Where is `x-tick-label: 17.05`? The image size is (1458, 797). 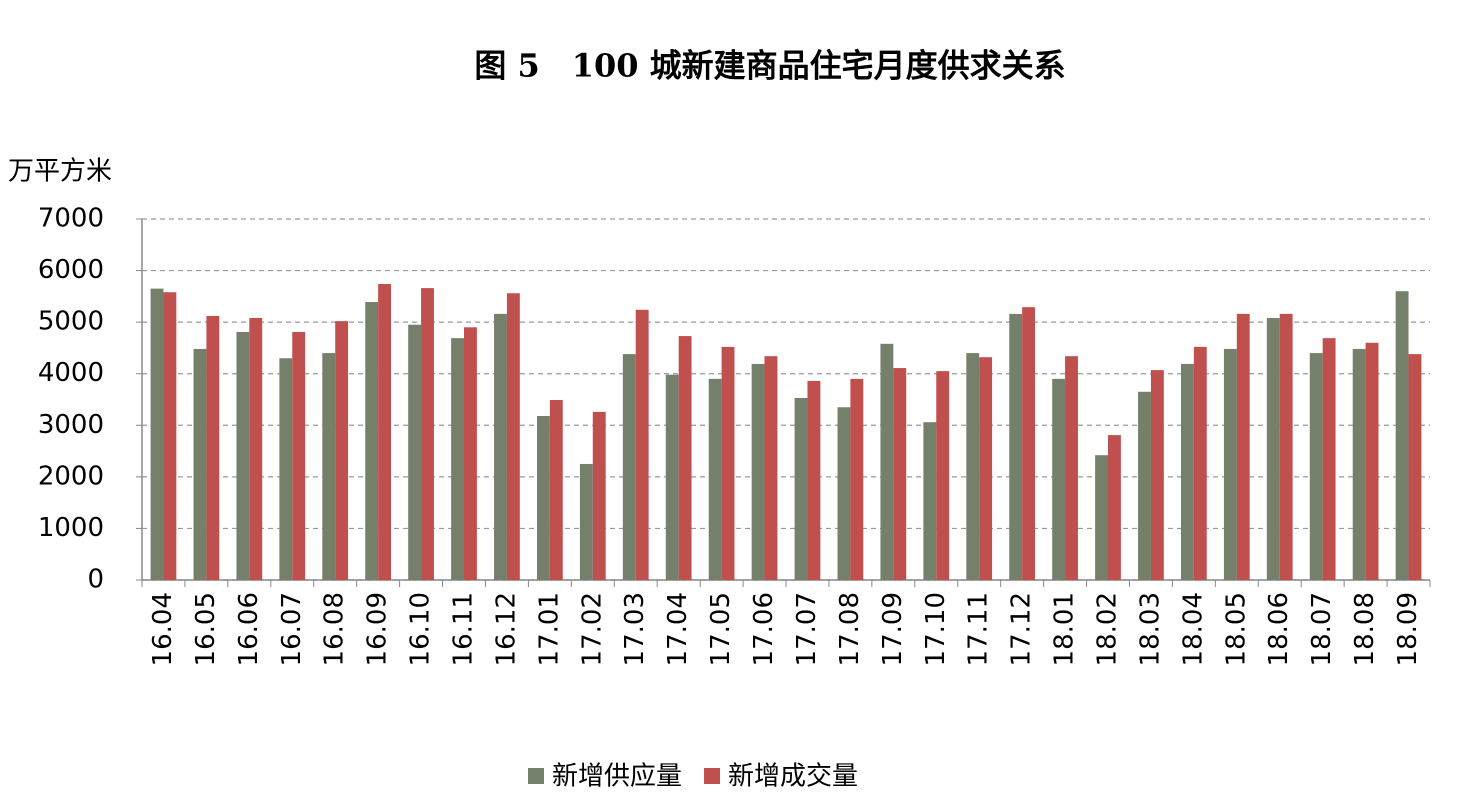 x-tick-label: 17.05 is located at coordinates (721, 629).